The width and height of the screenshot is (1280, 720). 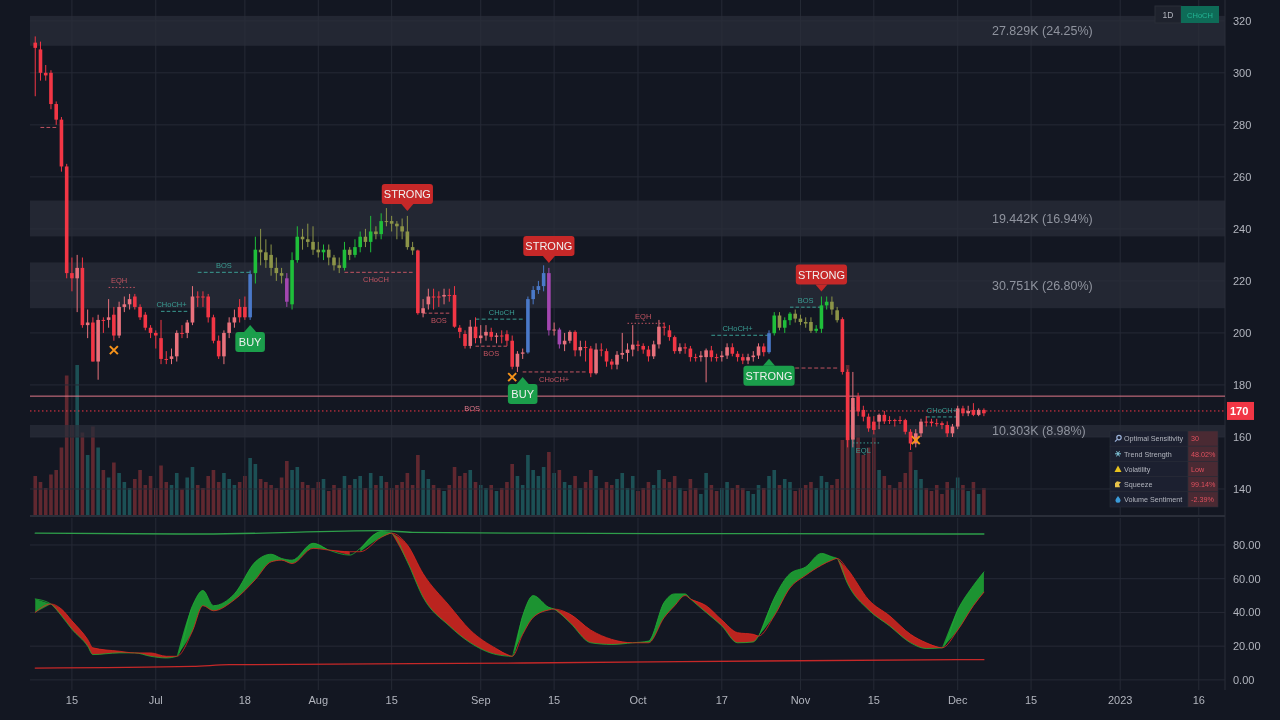 What do you see at coordinates (1242, 124) in the screenshot?
I see `y-tick-label: 280` at bounding box center [1242, 124].